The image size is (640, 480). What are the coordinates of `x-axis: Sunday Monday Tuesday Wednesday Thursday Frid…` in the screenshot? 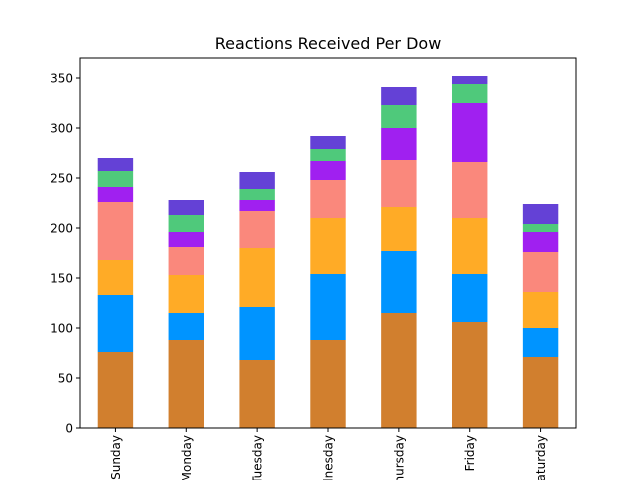 It's located at (328, 454).